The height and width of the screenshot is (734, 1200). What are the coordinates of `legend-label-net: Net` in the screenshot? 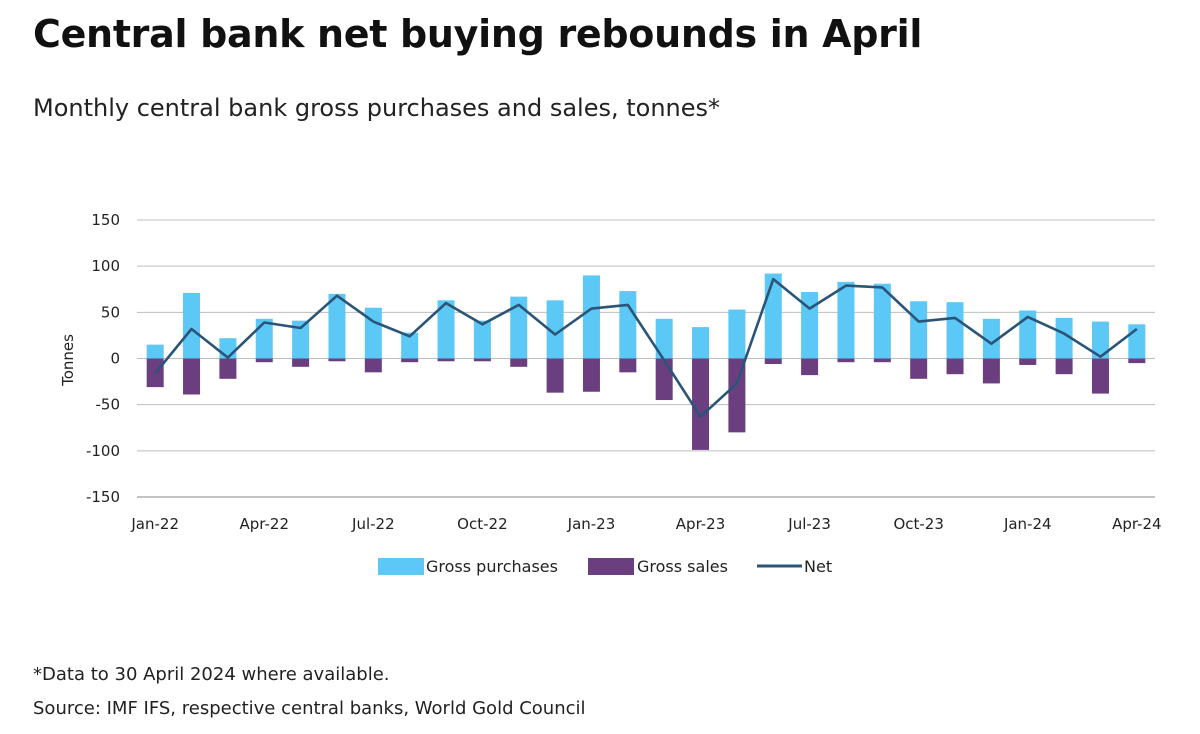 It's located at (818, 566).